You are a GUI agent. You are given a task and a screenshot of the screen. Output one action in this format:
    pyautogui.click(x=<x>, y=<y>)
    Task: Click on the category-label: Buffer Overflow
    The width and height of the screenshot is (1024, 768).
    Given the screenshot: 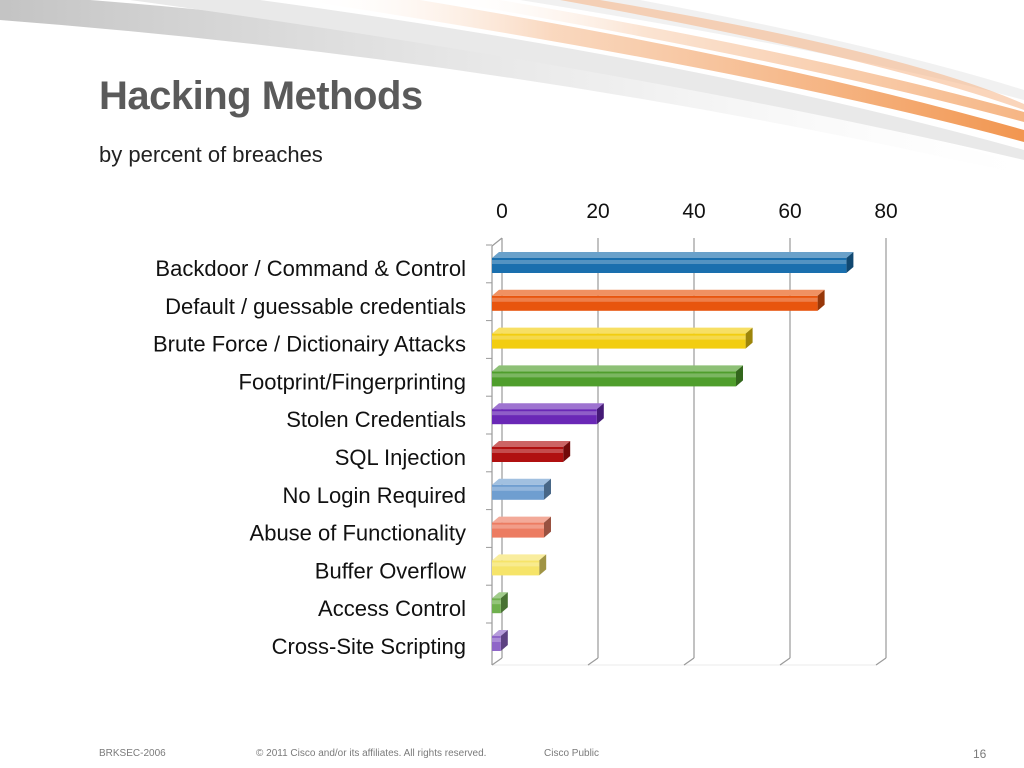 What is the action you would take?
    pyautogui.click(x=390, y=570)
    